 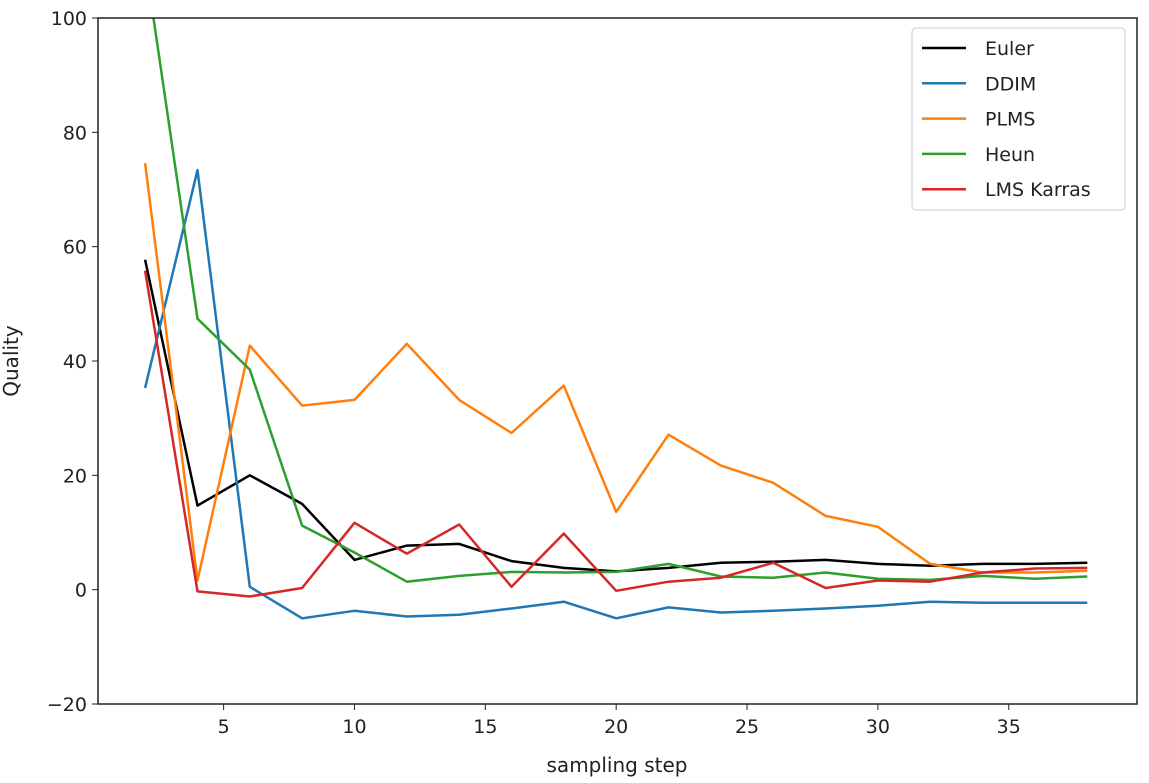 What do you see at coordinates (1038, 190) in the screenshot?
I see `legend-label: LMS Karras` at bounding box center [1038, 190].